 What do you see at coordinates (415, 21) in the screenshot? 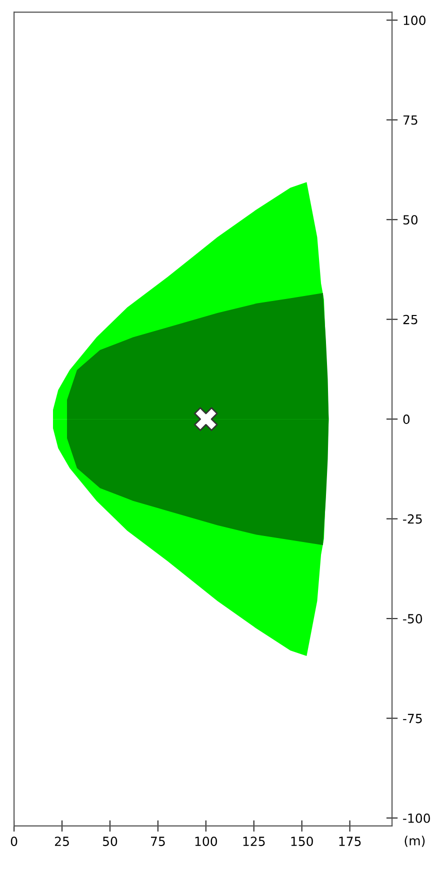
I see `y-tick-label: 100` at bounding box center [415, 21].